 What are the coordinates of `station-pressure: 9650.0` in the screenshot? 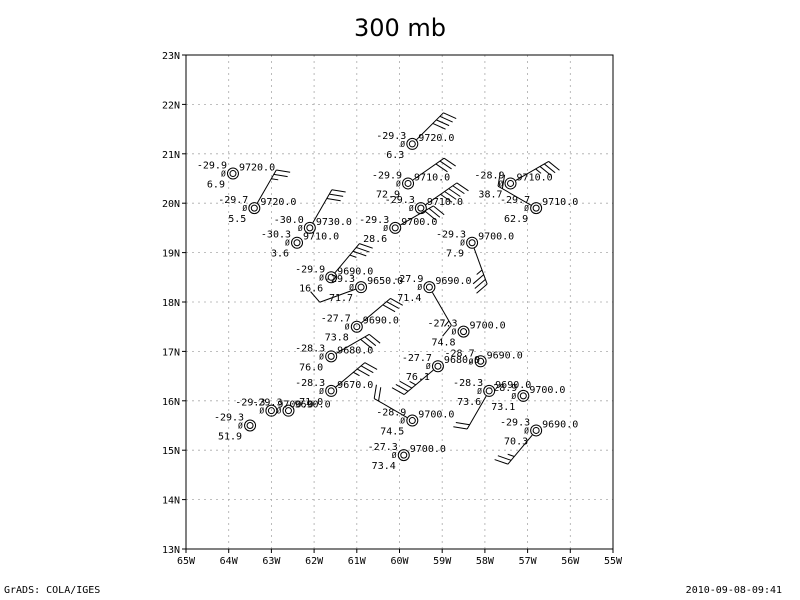 It's located at (385, 281).